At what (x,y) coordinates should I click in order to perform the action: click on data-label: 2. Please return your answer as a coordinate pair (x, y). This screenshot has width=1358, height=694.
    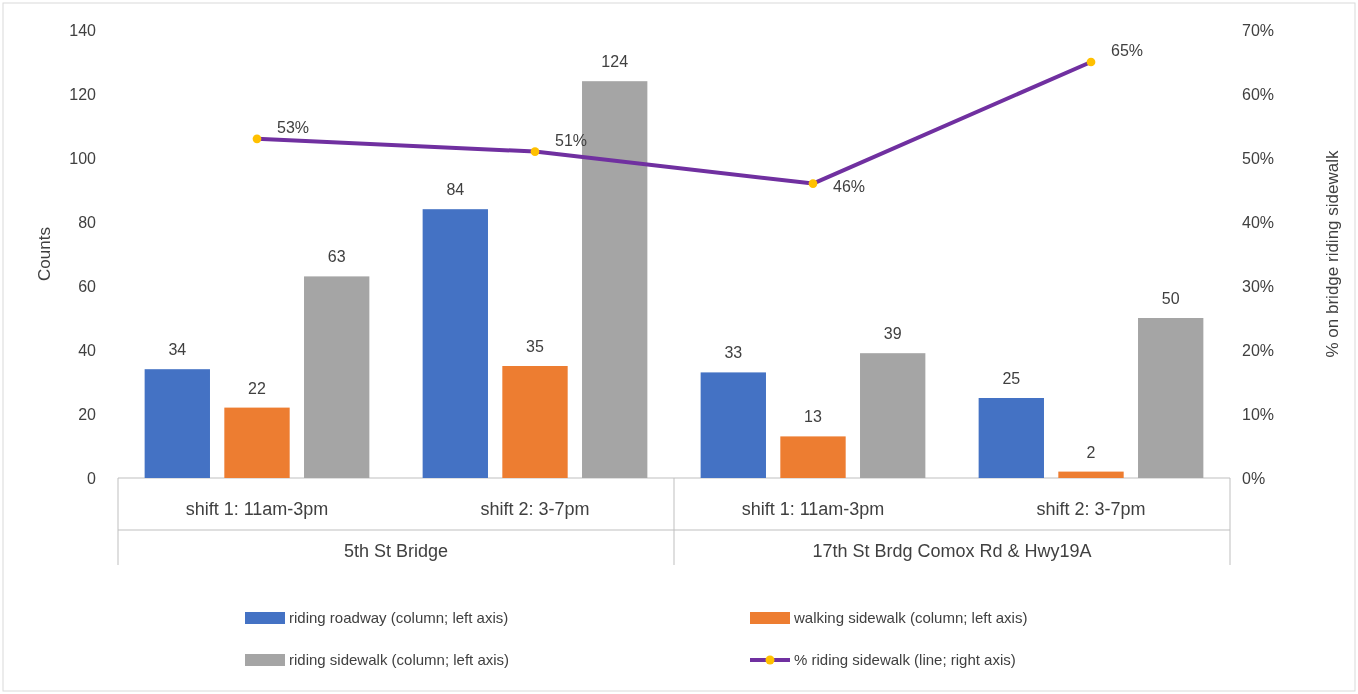
    Looking at the image, I should click on (1091, 452).